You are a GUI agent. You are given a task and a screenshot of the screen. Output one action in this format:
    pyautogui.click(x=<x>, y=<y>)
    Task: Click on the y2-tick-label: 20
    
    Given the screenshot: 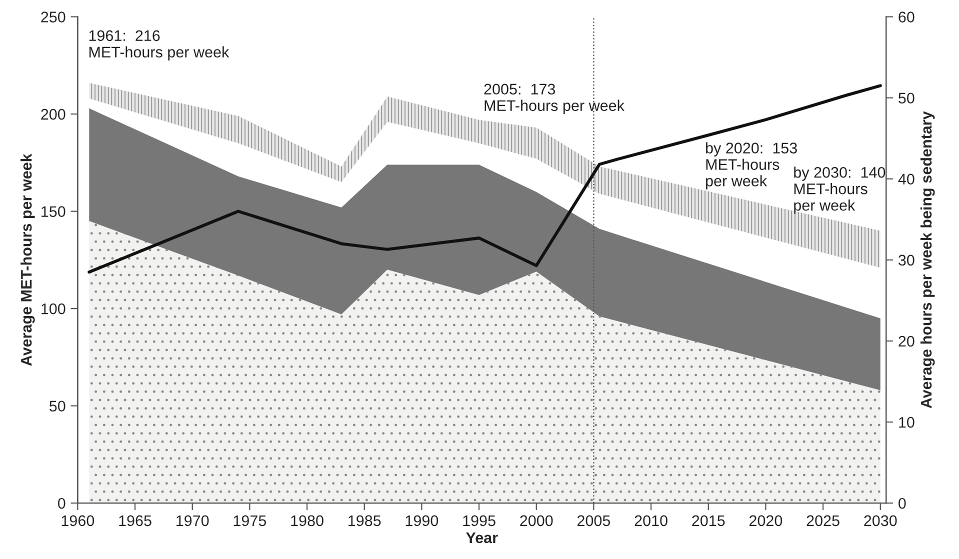 What is the action you would take?
    pyautogui.click(x=906, y=341)
    